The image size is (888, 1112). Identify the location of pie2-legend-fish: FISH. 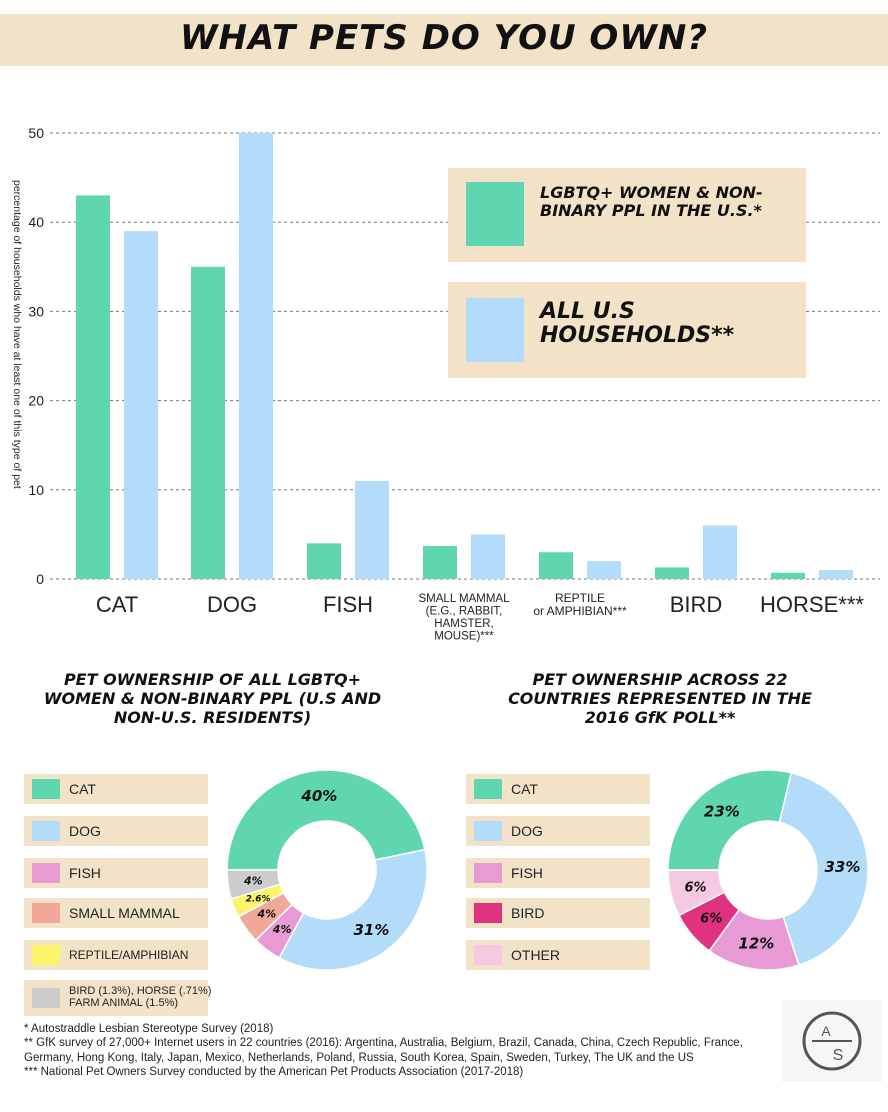
(558, 873).